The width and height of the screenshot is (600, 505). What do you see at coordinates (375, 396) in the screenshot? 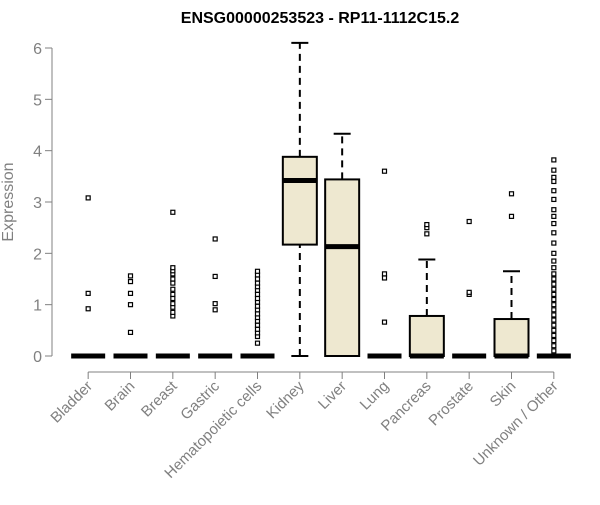
I see `x-tick-label: Lung` at bounding box center [375, 396].